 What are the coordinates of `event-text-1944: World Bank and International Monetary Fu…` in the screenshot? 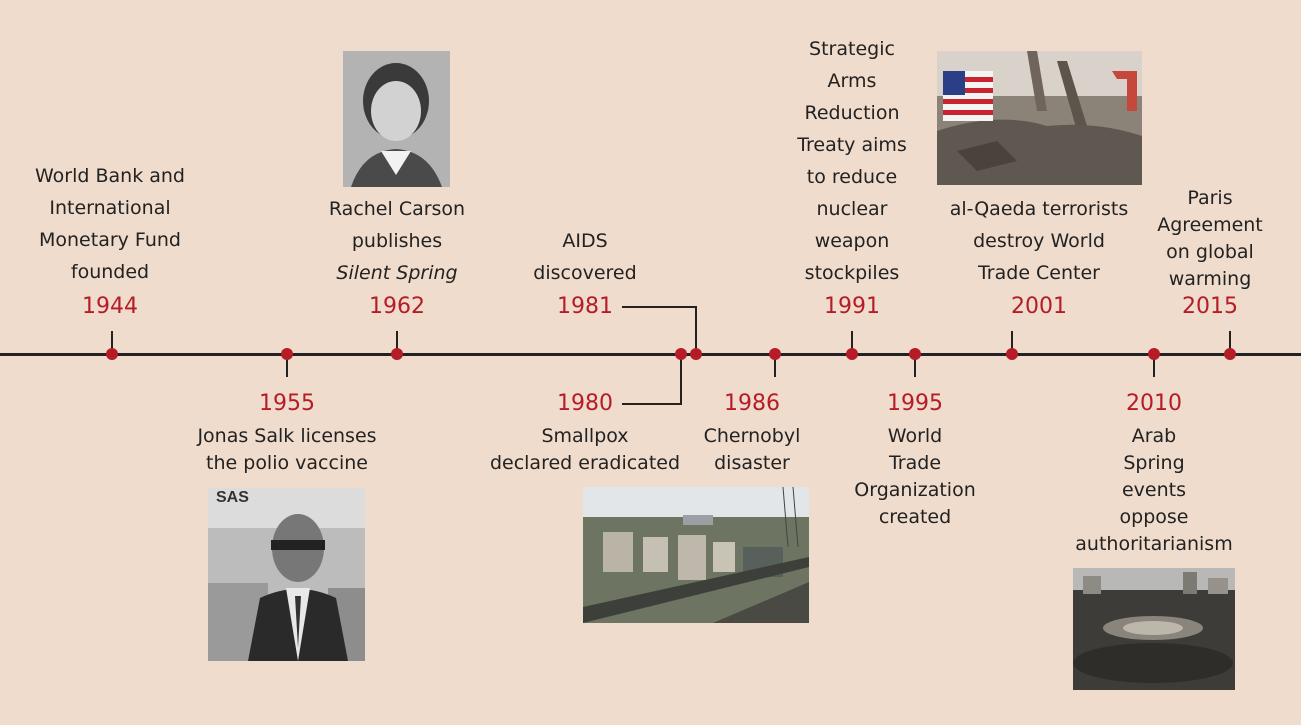 It's located at (110, 224).